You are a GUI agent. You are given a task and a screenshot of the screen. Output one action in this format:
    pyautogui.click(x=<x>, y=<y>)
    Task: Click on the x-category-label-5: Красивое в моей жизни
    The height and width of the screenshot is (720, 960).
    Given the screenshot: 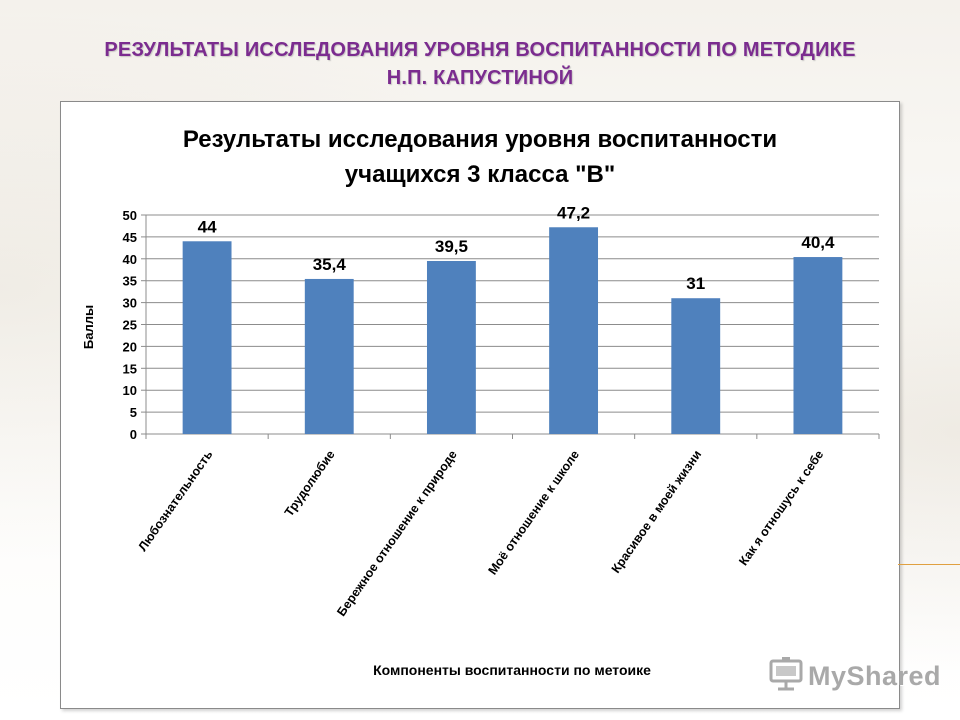 What is the action you would take?
    pyautogui.click(x=656, y=512)
    